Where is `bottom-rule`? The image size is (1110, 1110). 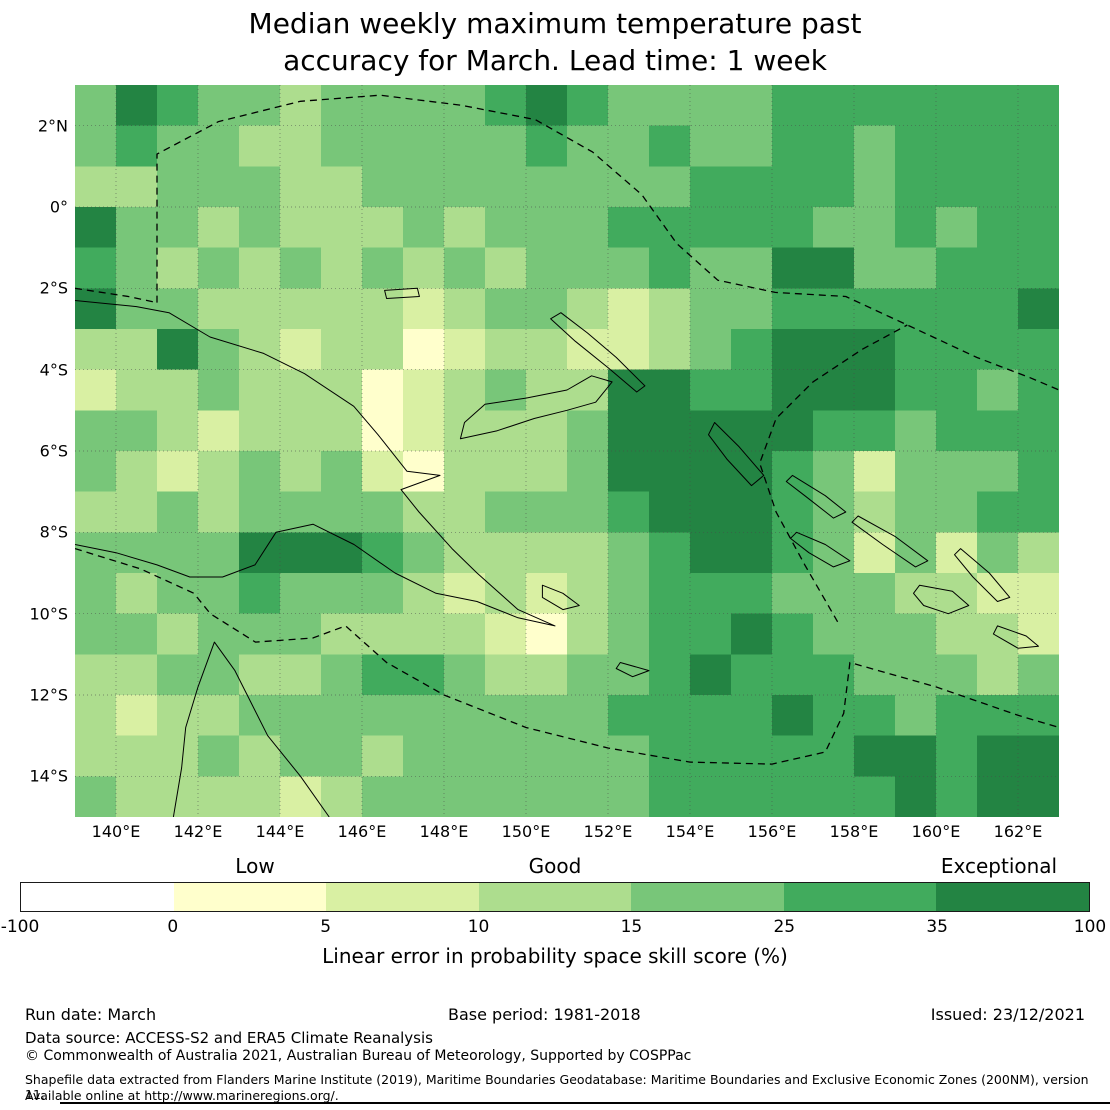
bottom-rule is located at coordinates (585, 1103).